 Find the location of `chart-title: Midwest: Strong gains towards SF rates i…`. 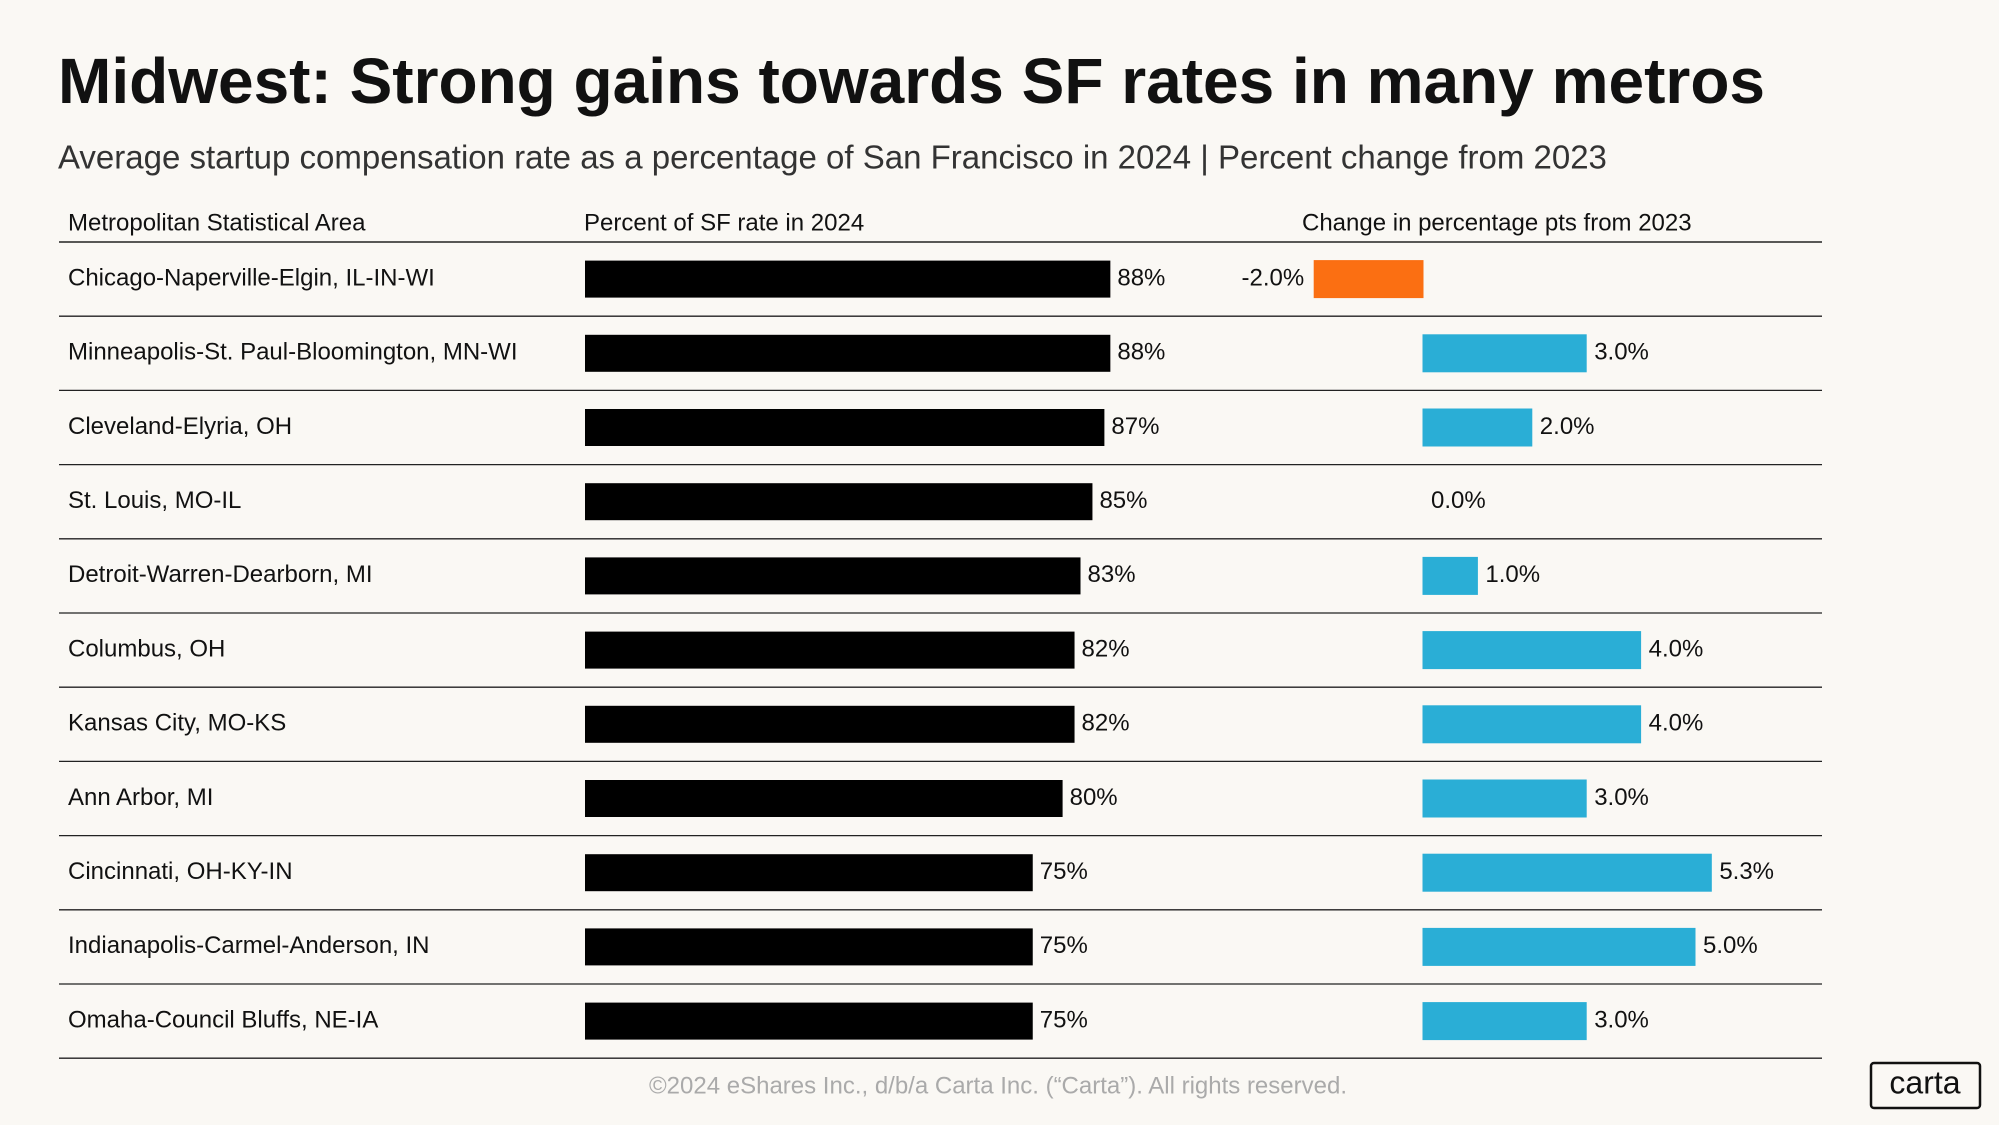

chart-title: Midwest: Strong gains towards SF rates i… is located at coordinates (911, 81).